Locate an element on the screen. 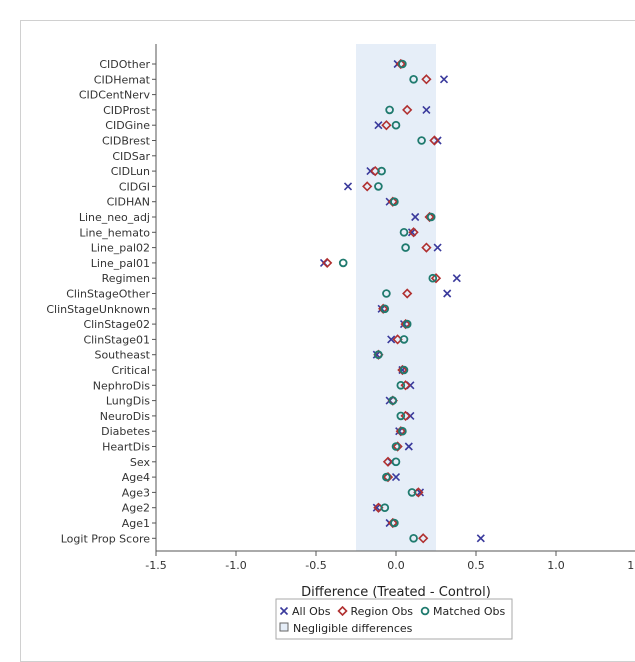 The width and height of the screenshot is (635, 662). y-tick-label: ClinStageOther is located at coordinates (108, 294).